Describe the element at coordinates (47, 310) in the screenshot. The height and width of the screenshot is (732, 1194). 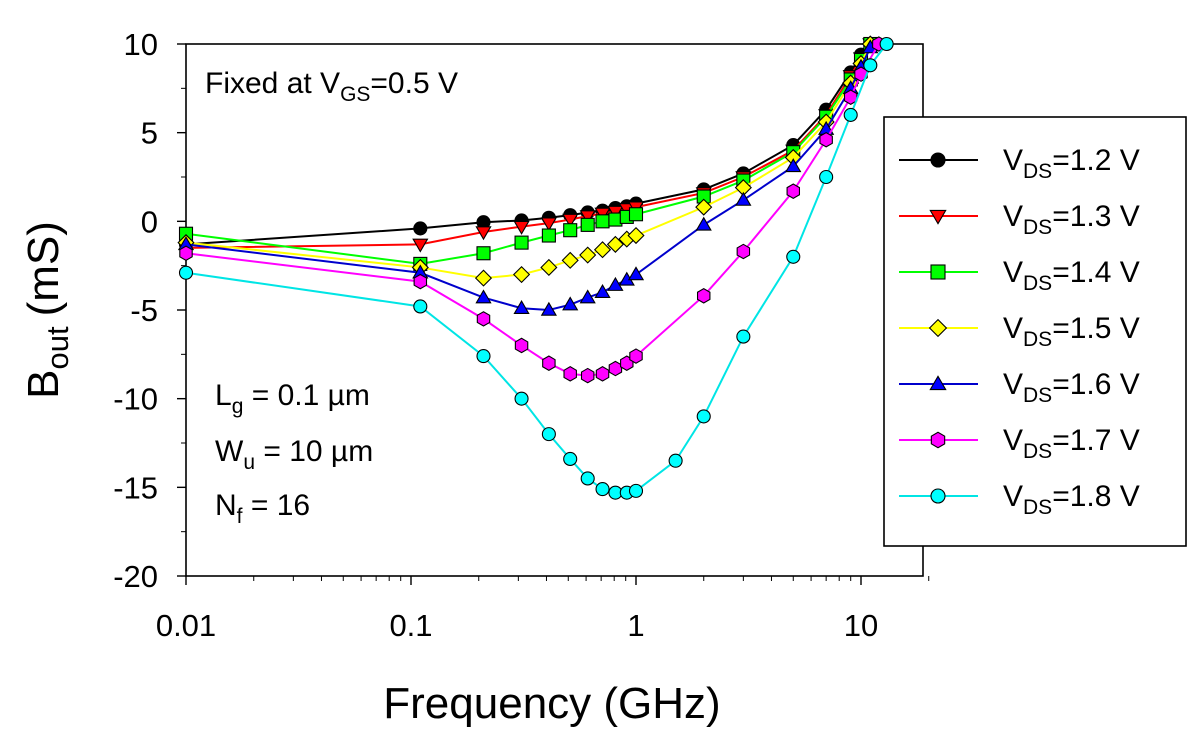
I see `y-axis-title: Bout(mS)` at that location.